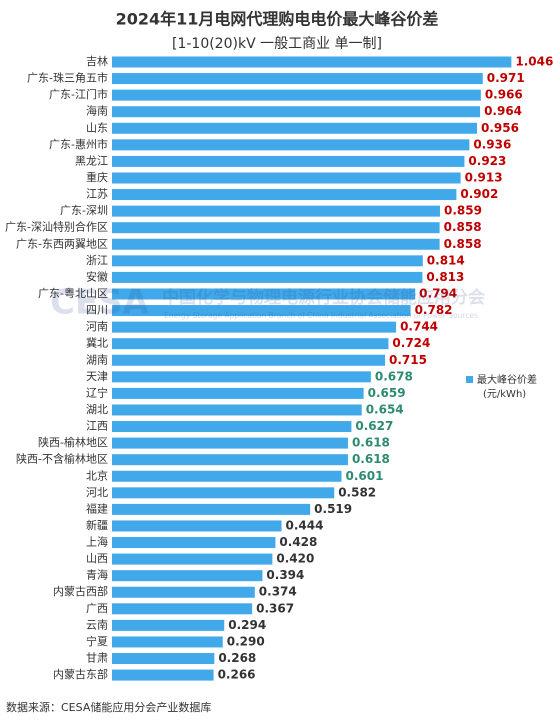 The height and width of the screenshot is (727, 554). Describe the element at coordinates (97, 409) in the screenshot. I see `y-tick-label: 湖北` at that location.